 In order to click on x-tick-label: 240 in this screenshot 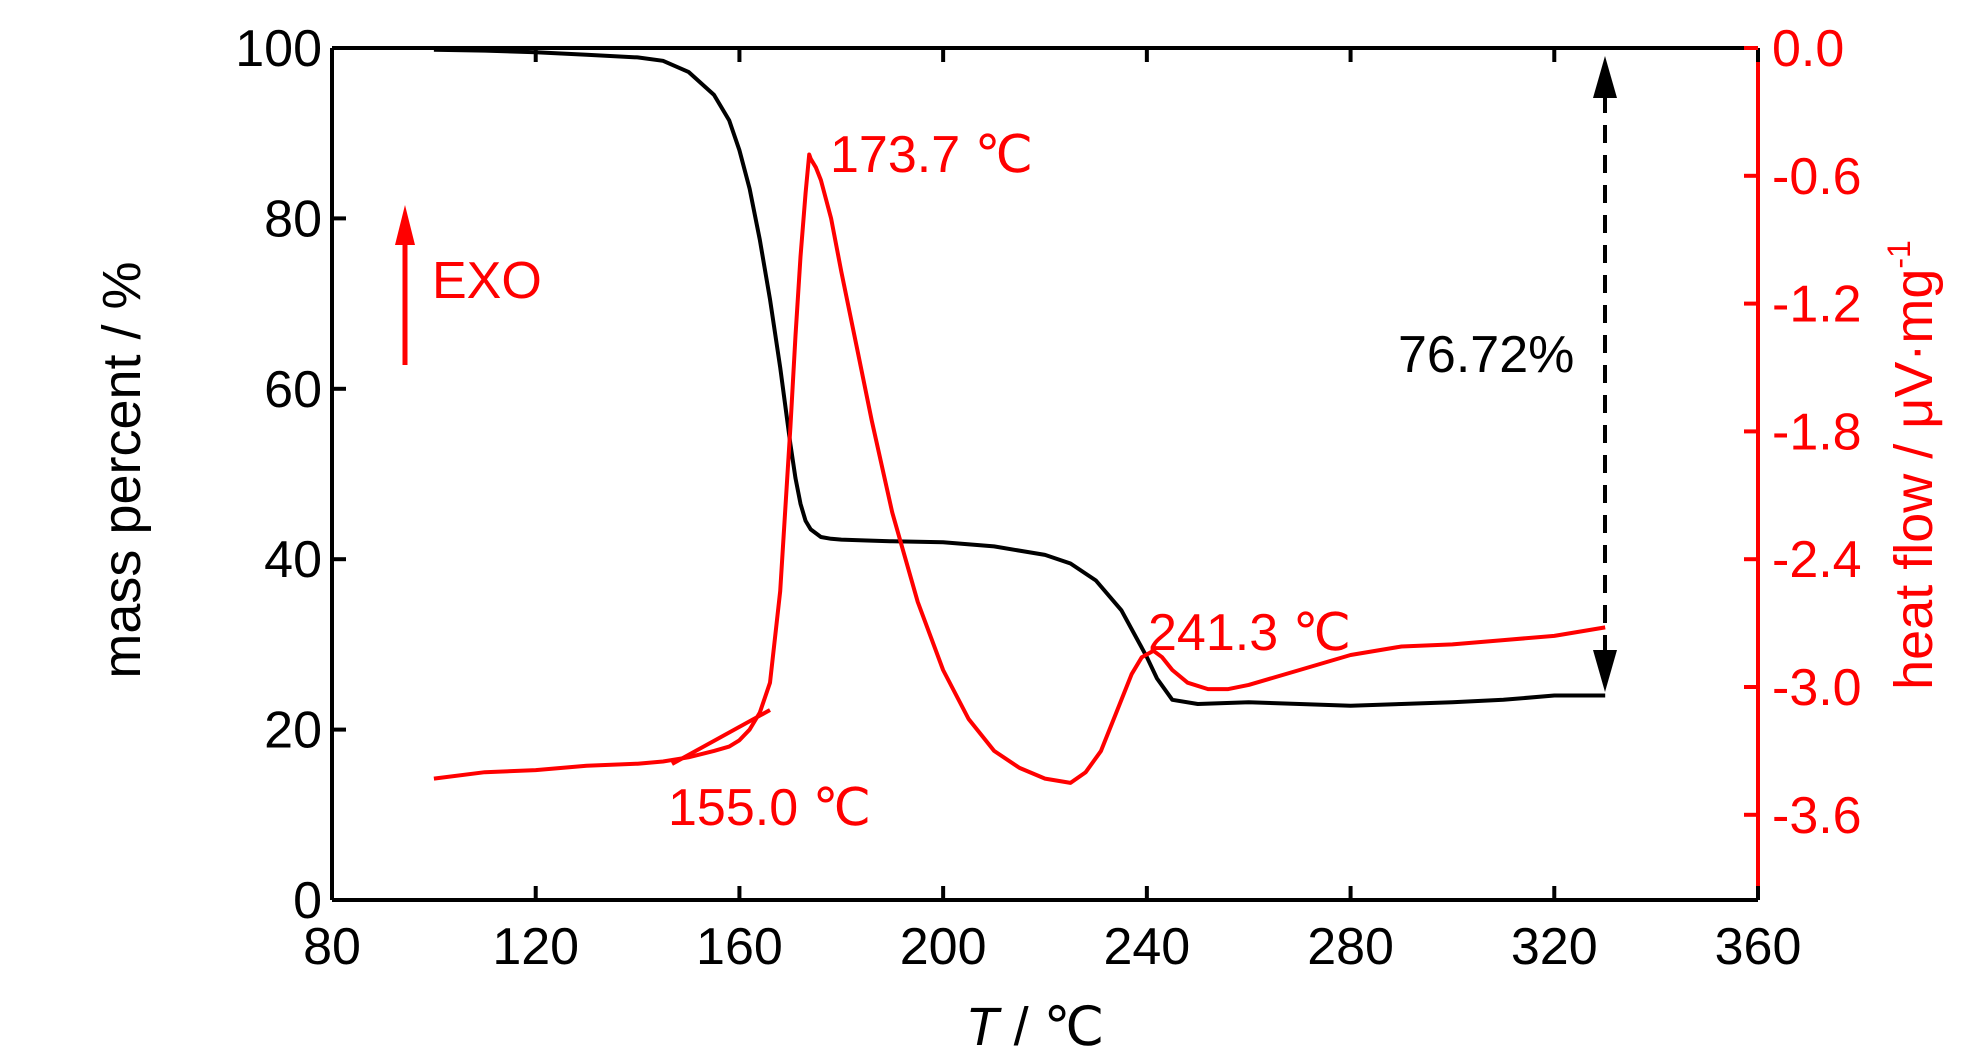, I will do `click(1146, 947)`.